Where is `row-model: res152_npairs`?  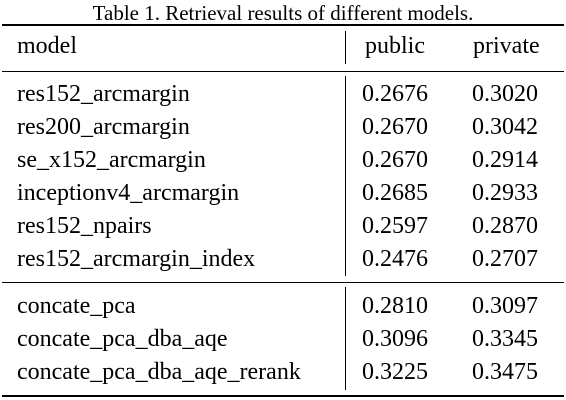 row-model: res152_npairs is located at coordinates (84, 226).